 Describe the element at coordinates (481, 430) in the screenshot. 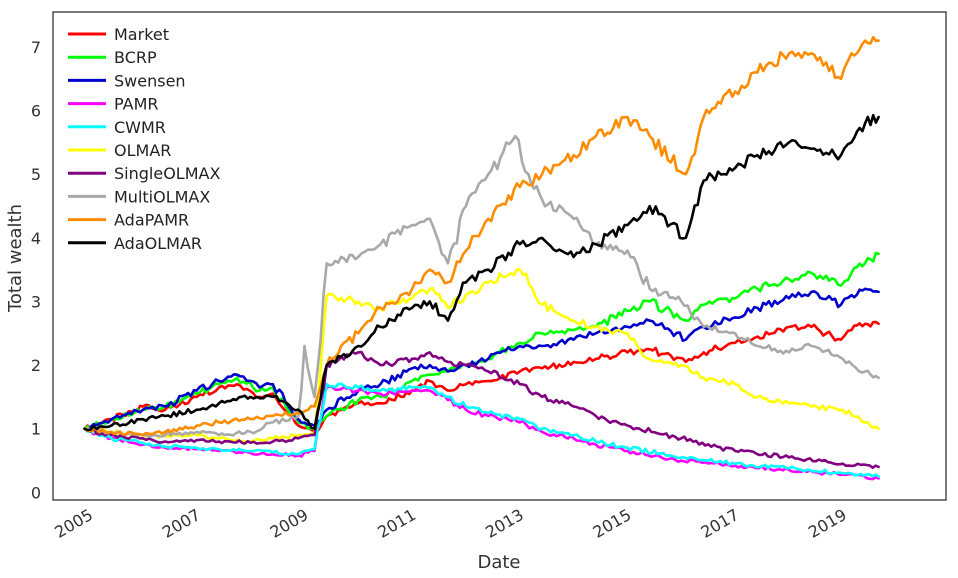

I see `series-line-cwmr` at that location.